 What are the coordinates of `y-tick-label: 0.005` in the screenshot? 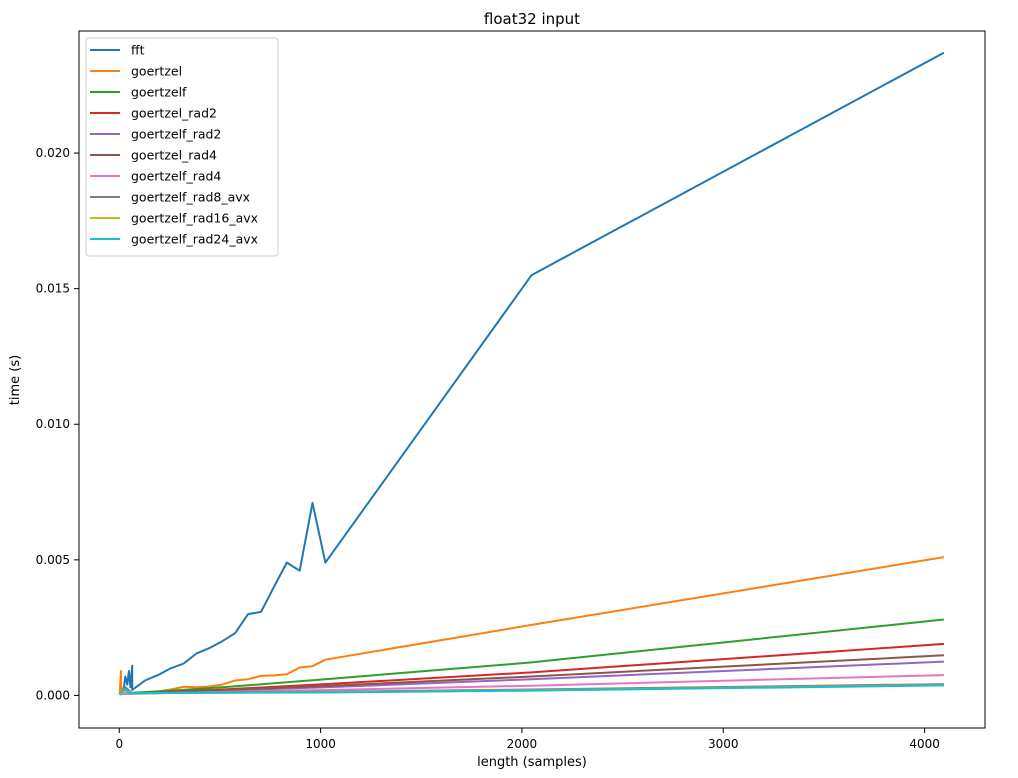 It's located at (53, 560).